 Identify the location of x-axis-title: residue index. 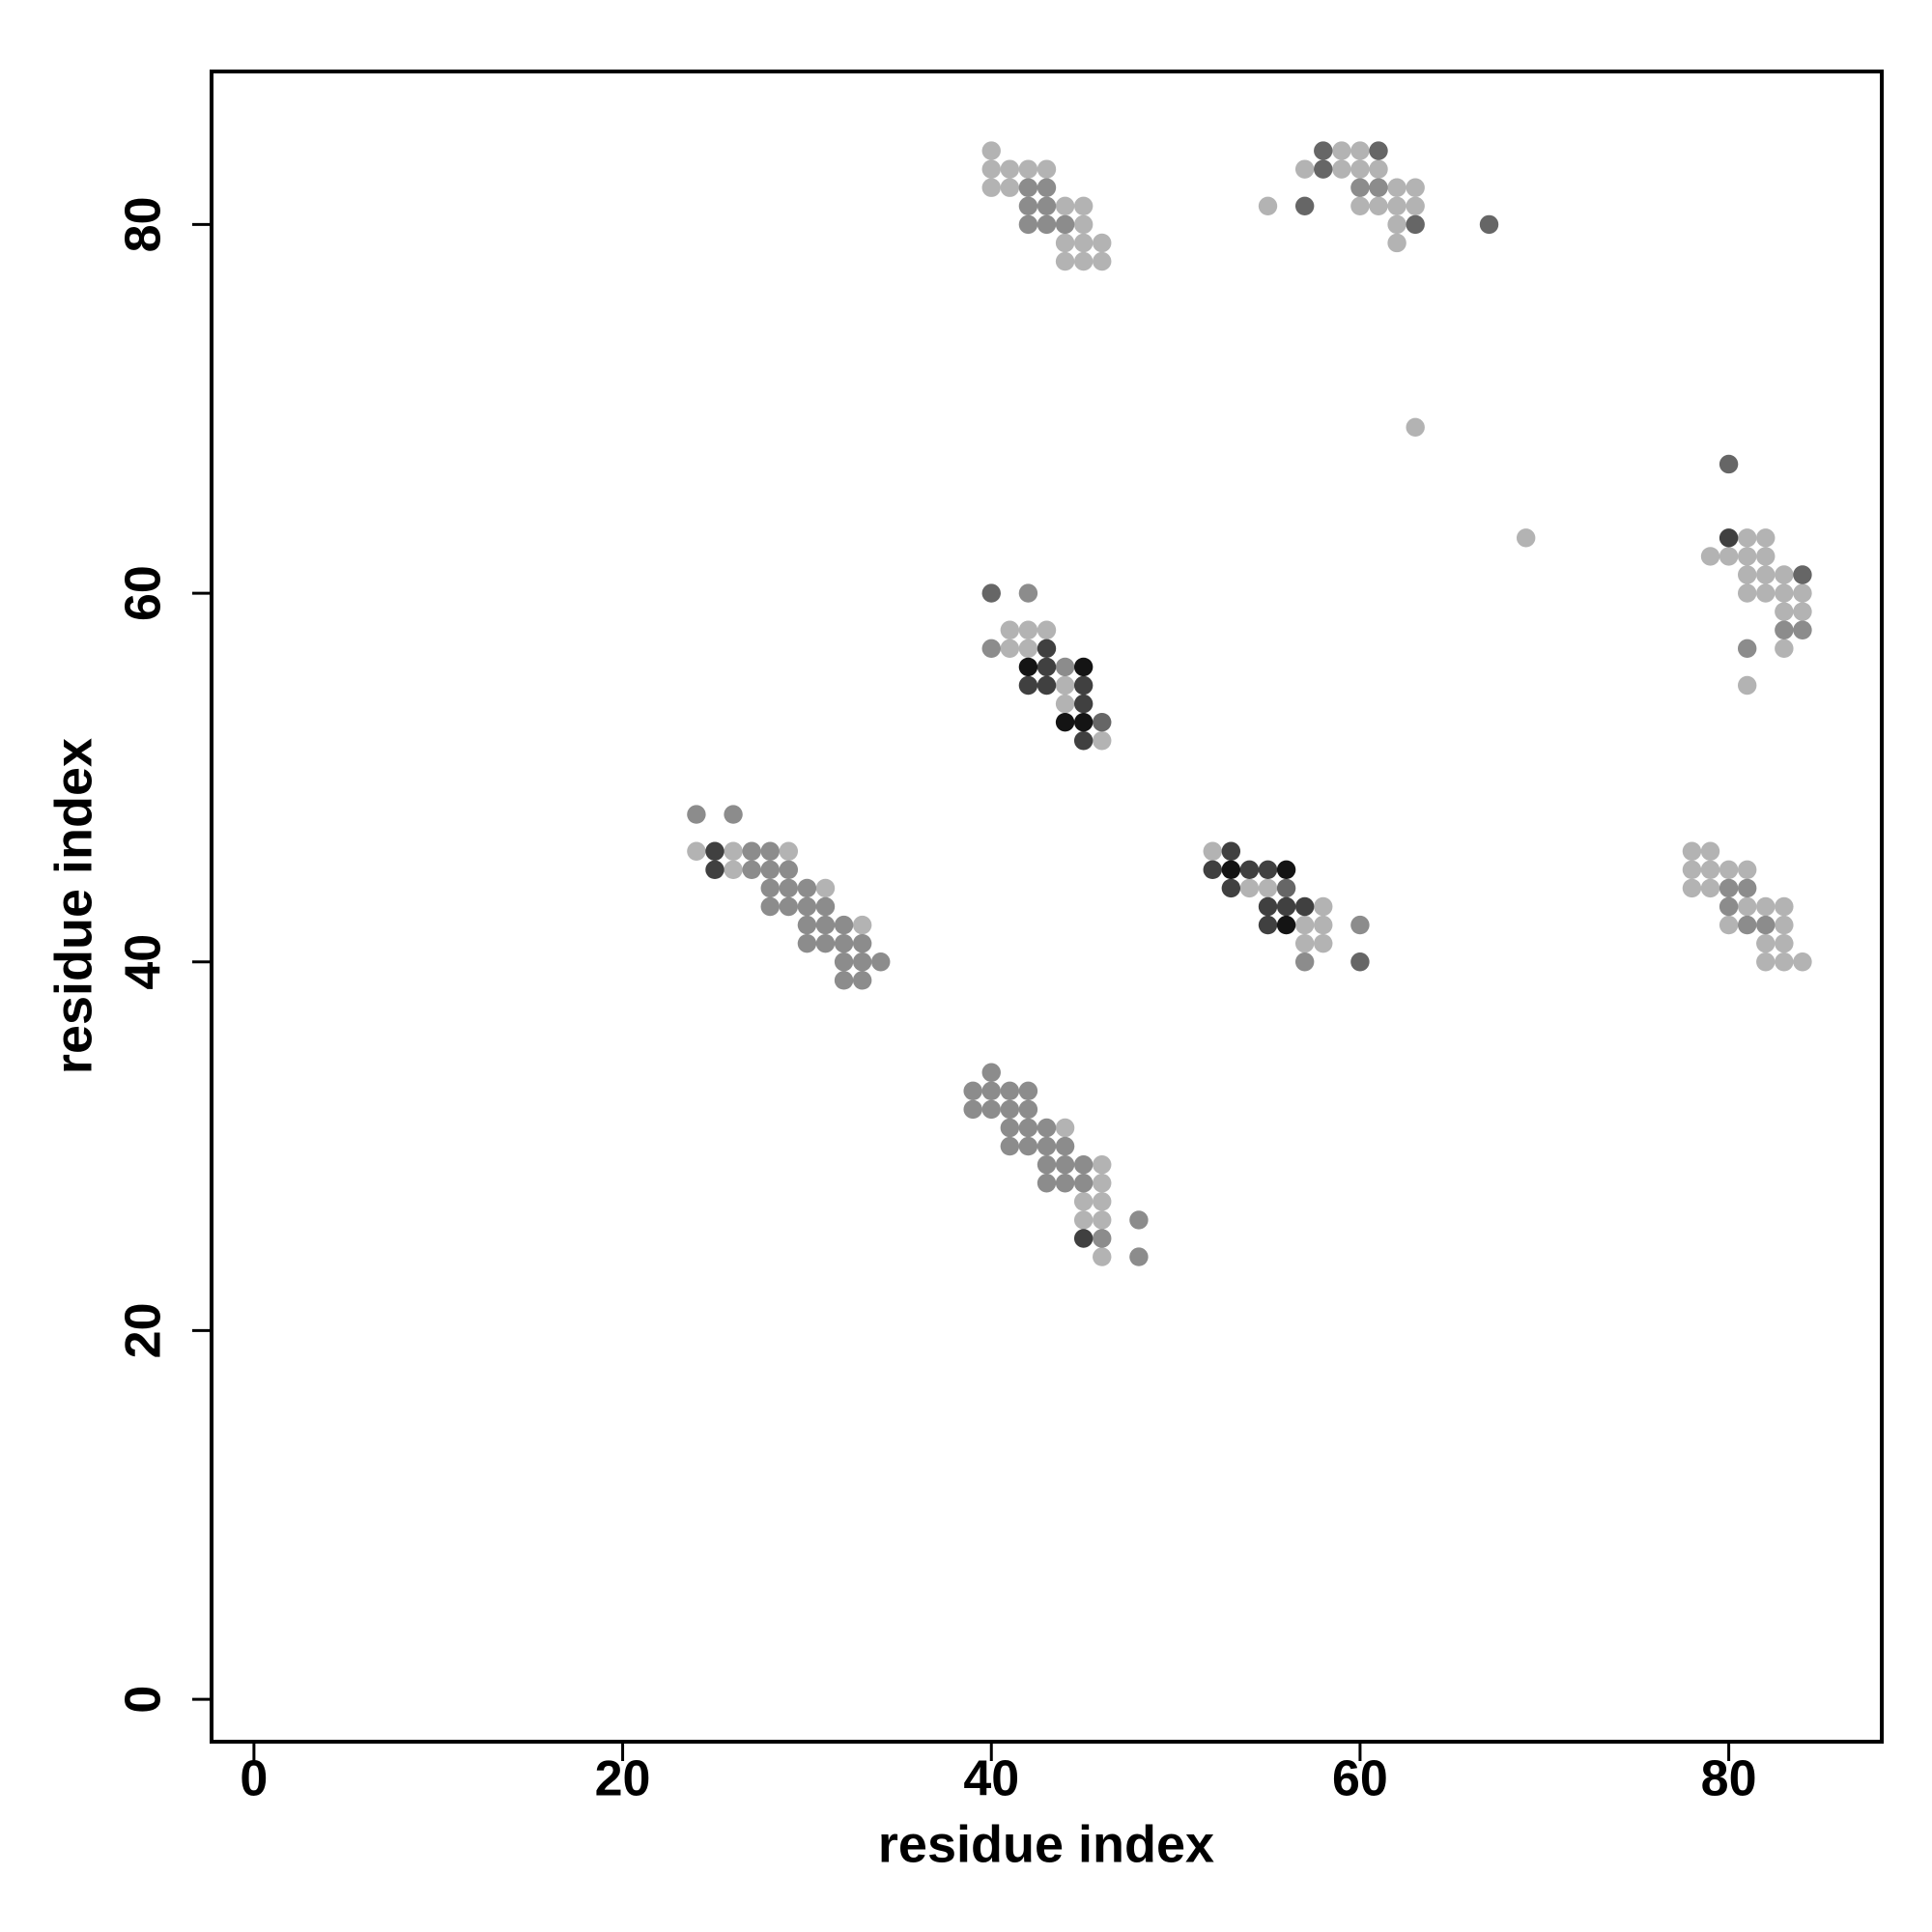
(1046, 1844).